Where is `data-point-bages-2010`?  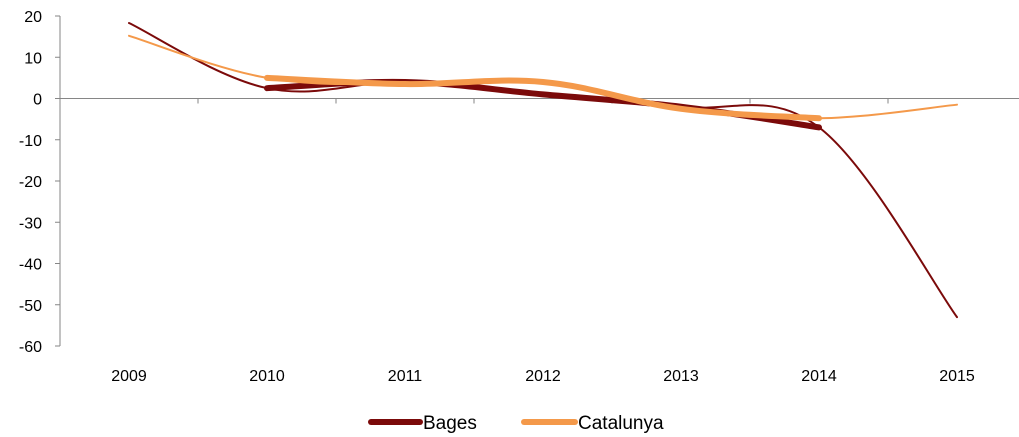 data-point-bages-2010 is located at coordinates (267, 88).